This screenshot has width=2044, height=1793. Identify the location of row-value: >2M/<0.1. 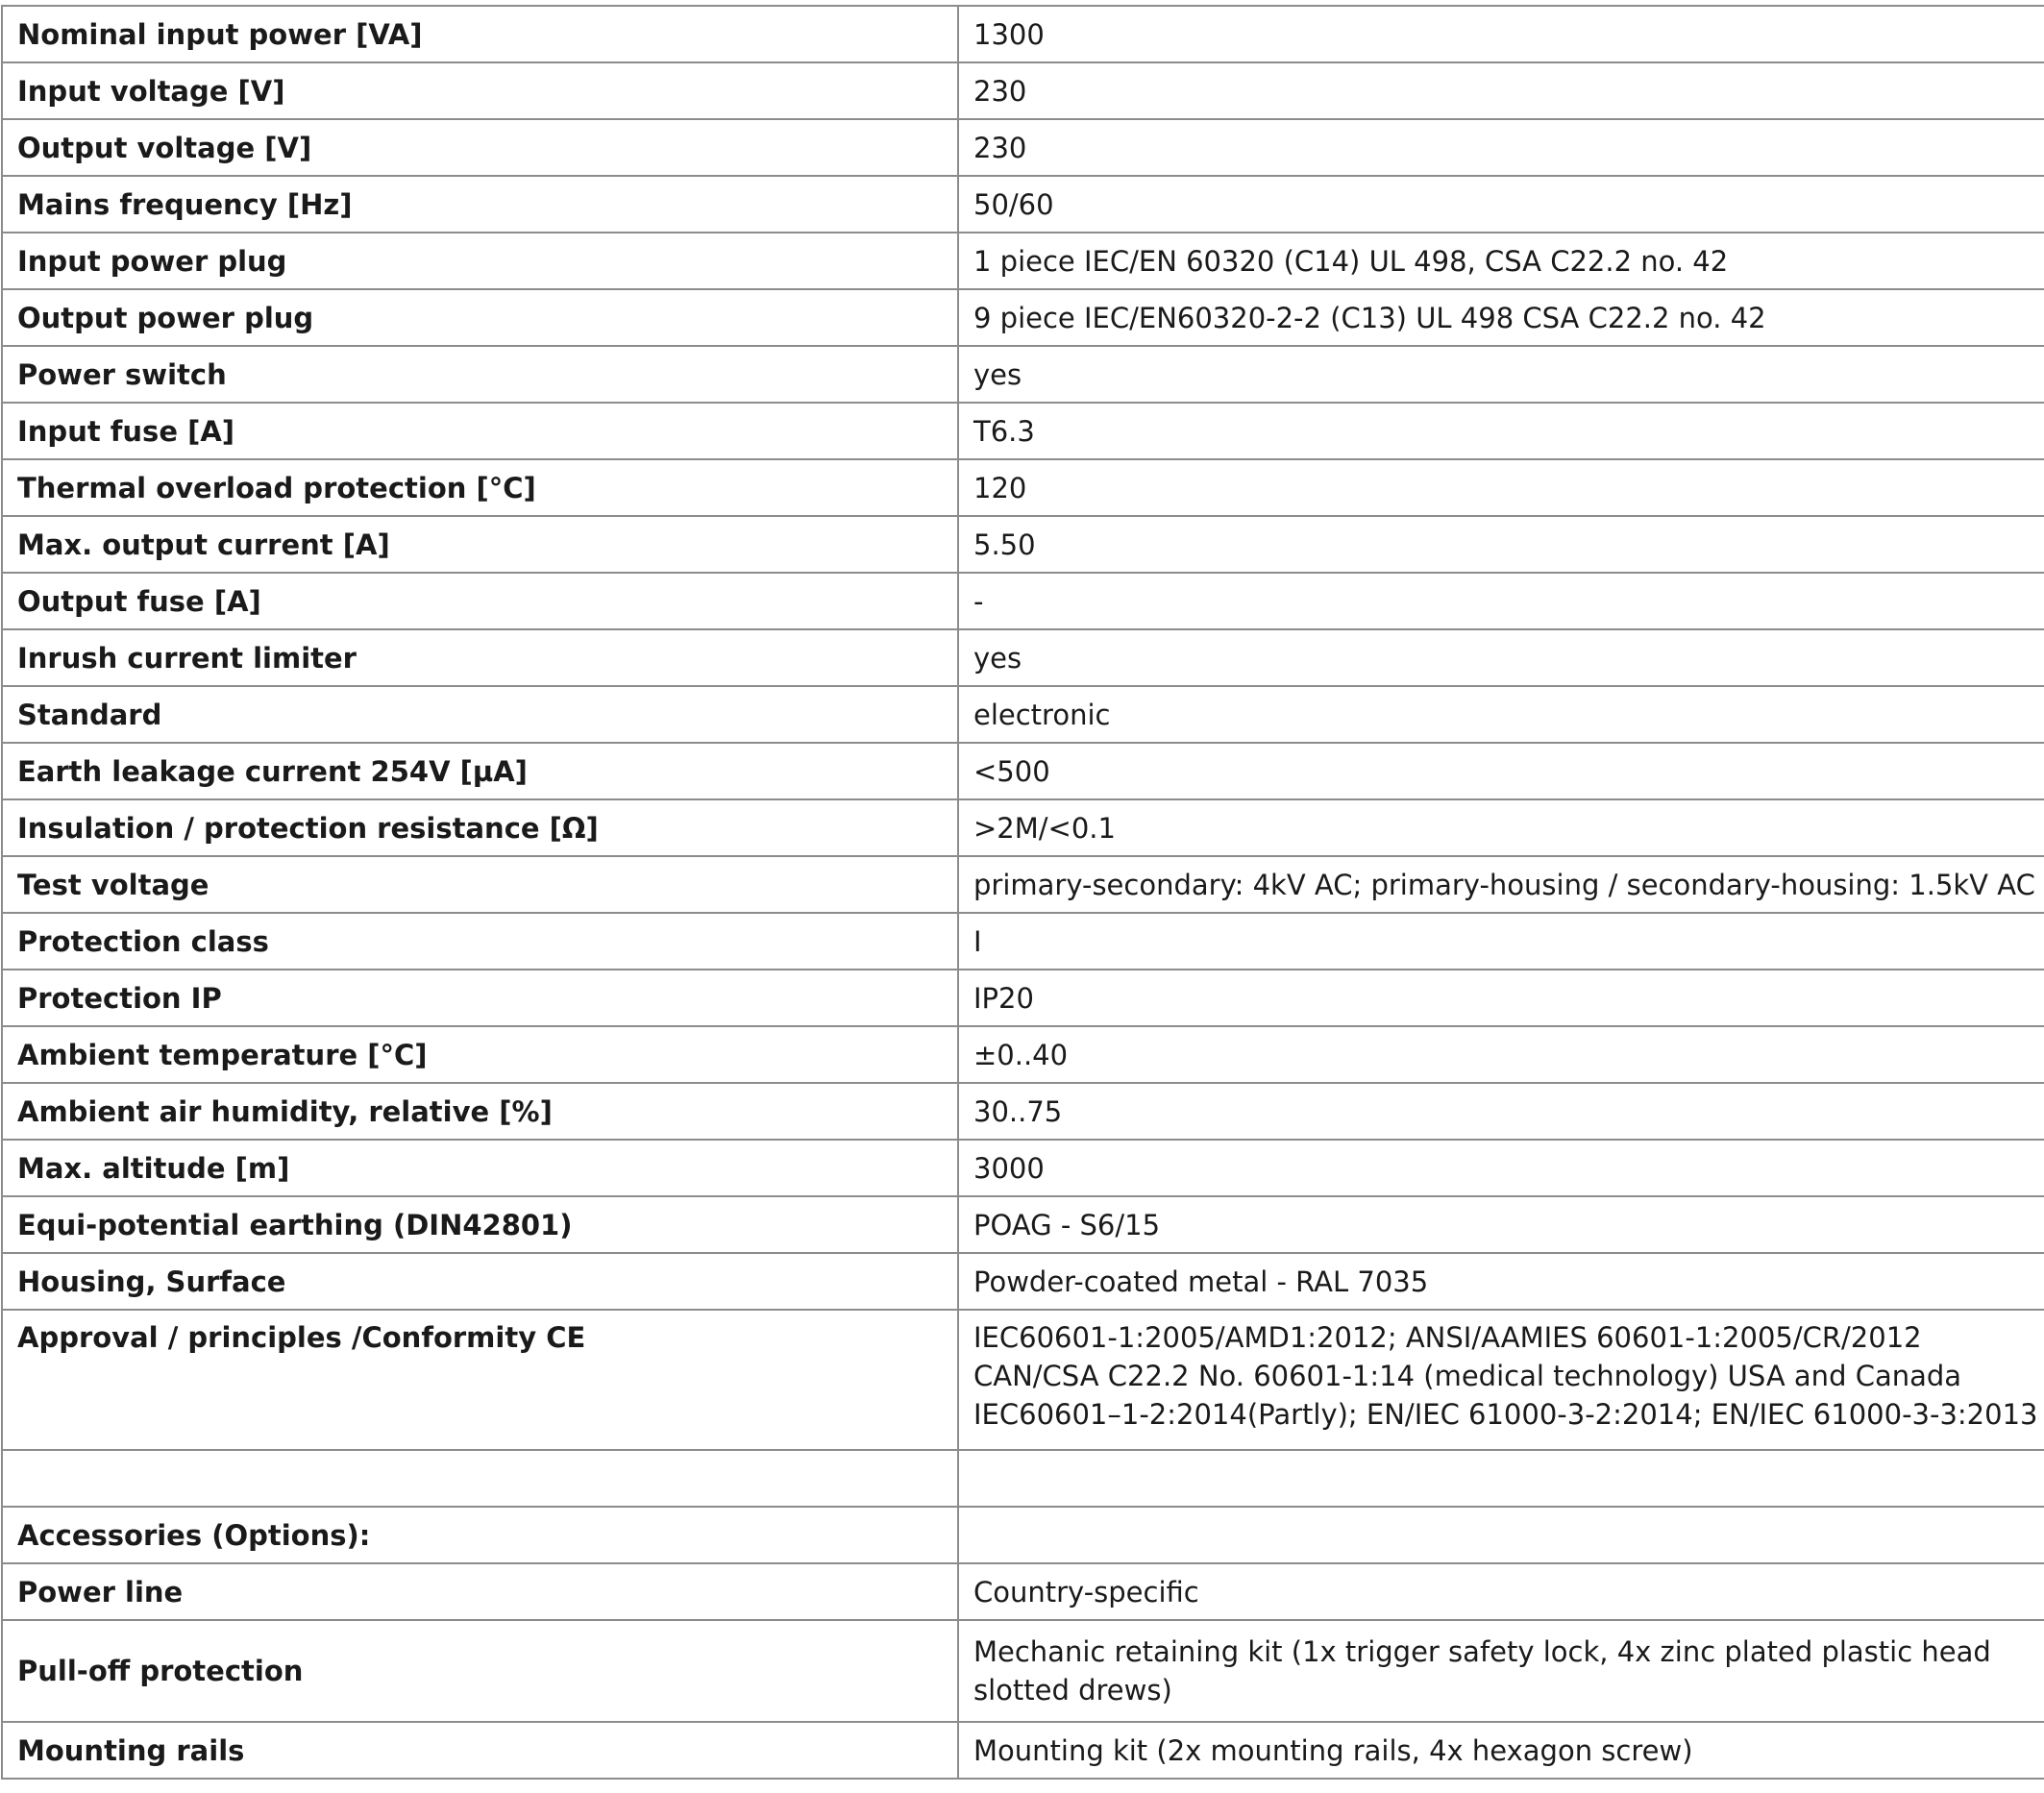
(1500, 828).